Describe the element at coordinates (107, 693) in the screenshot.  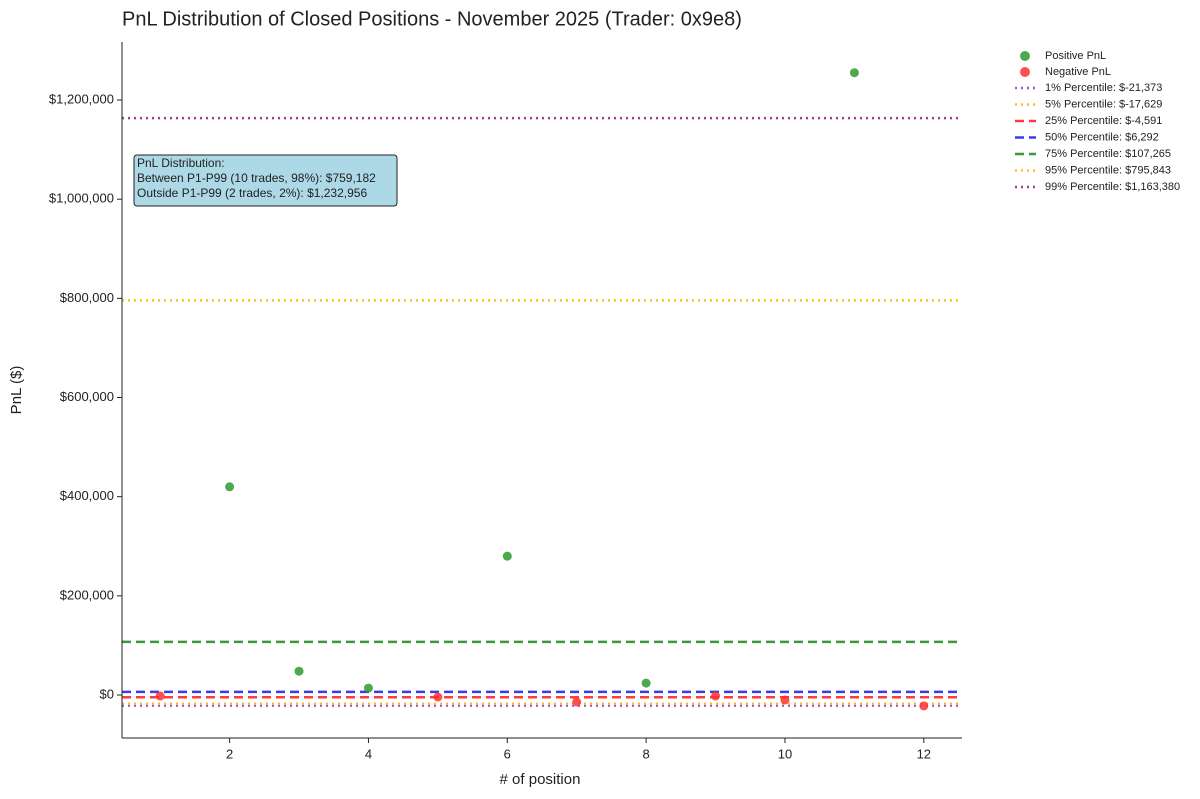
I see `y-tick-label: $0` at that location.